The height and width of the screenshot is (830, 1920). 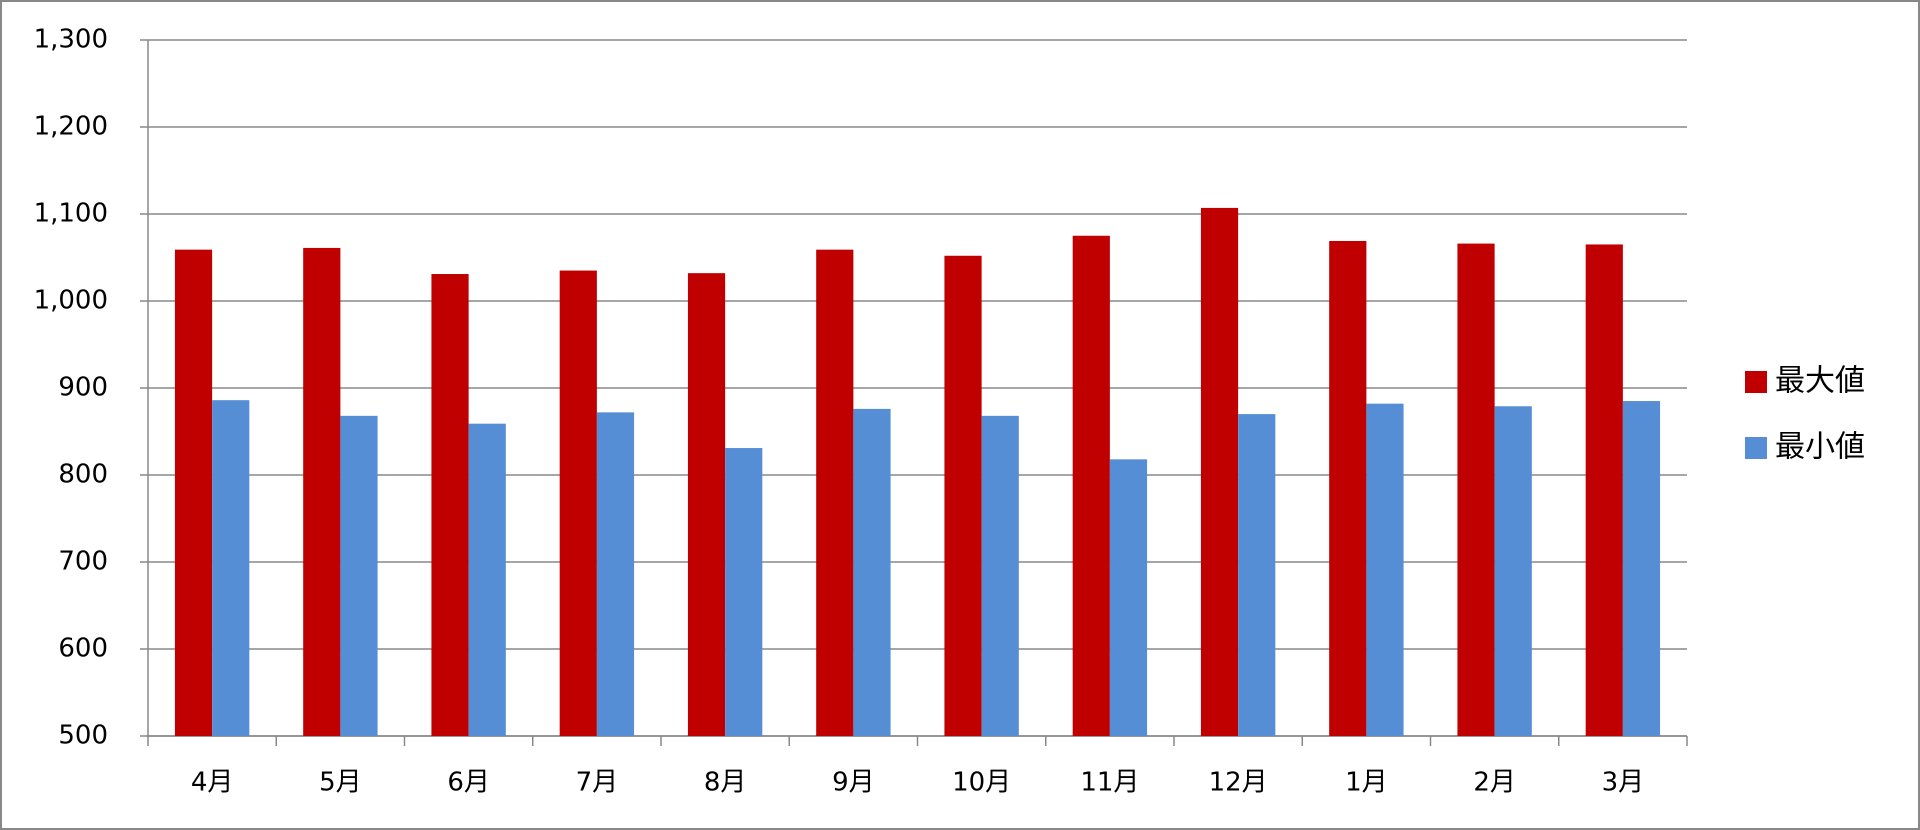 I want to click on x-tick-label: 4月, so click(x=212, y=783).